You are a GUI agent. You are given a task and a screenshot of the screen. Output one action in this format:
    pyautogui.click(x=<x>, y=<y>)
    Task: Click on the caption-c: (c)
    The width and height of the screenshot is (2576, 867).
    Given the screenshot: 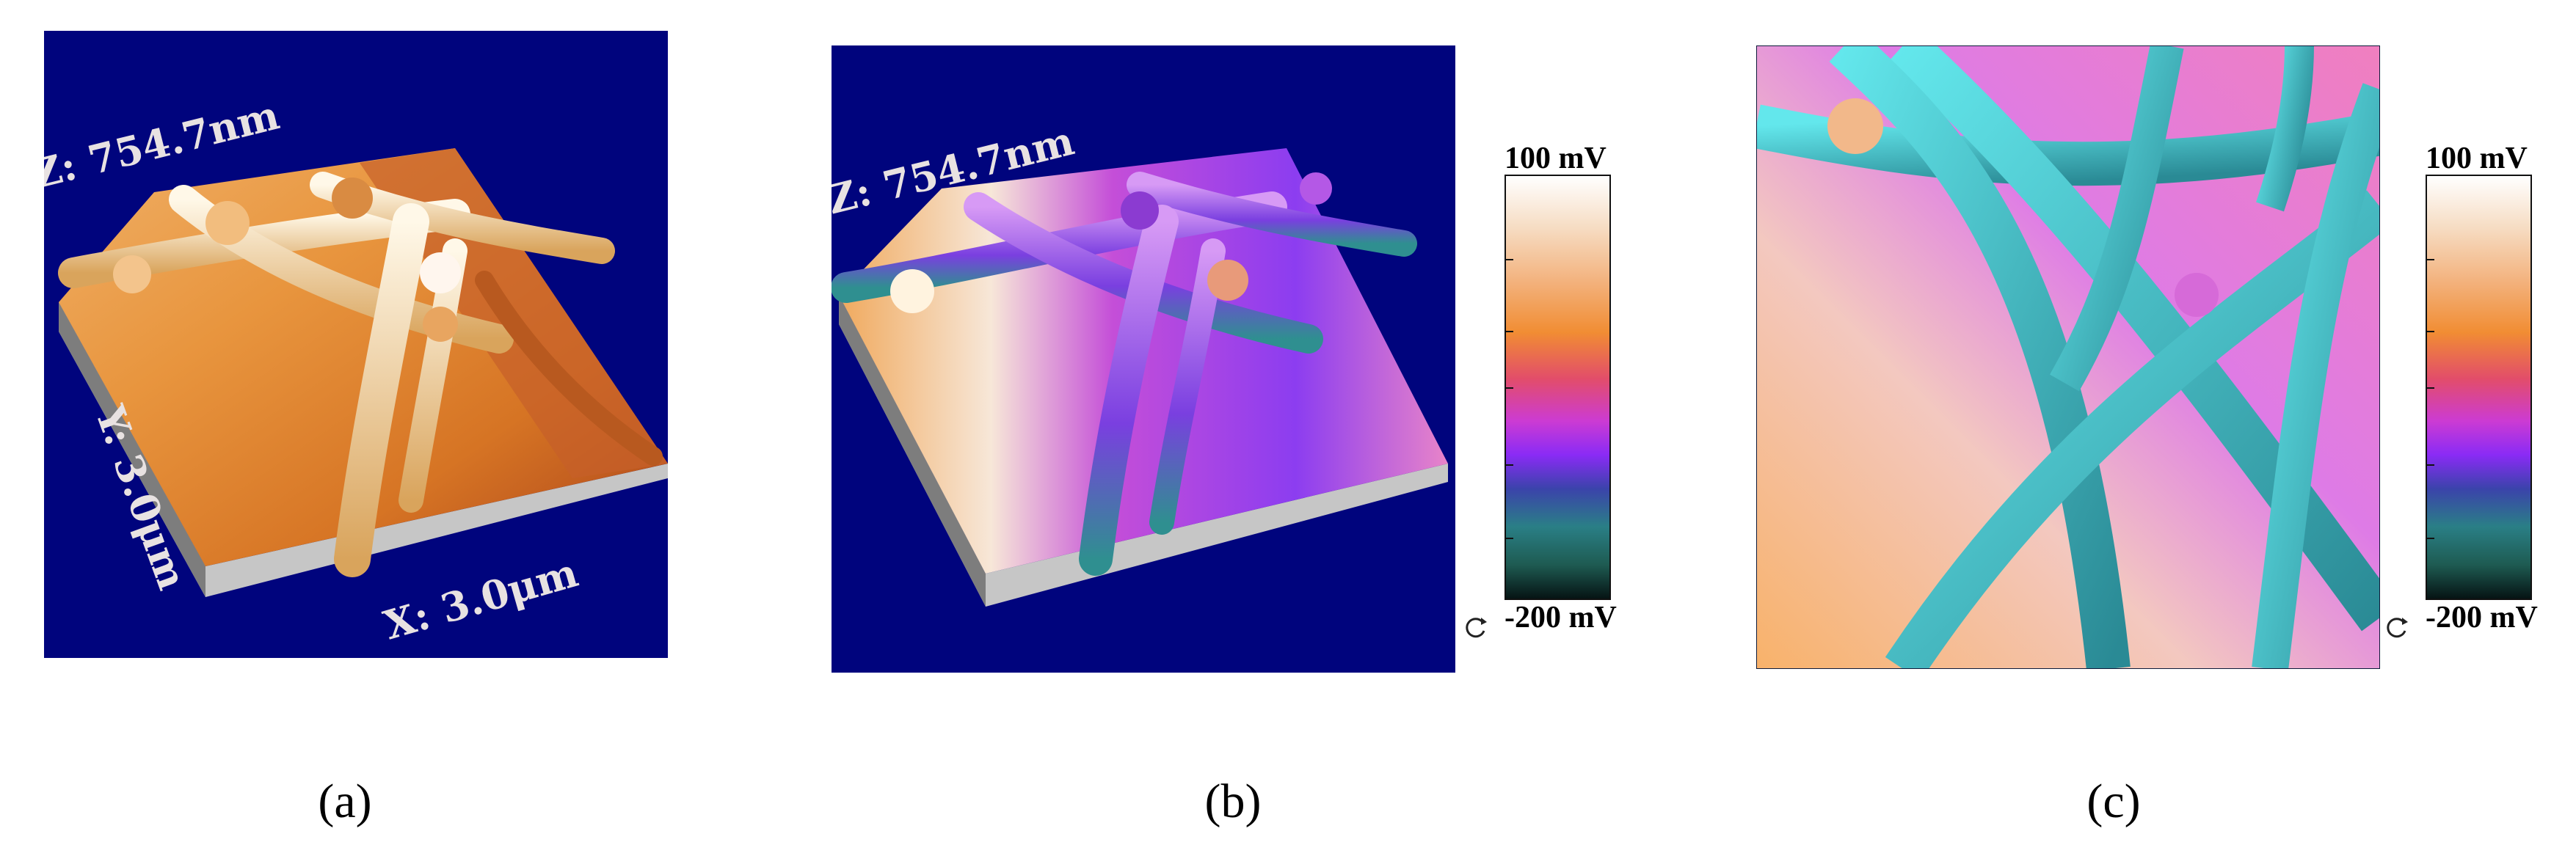 What is the action you would take?
    pyautogui.click(x=2113, y=801)
    